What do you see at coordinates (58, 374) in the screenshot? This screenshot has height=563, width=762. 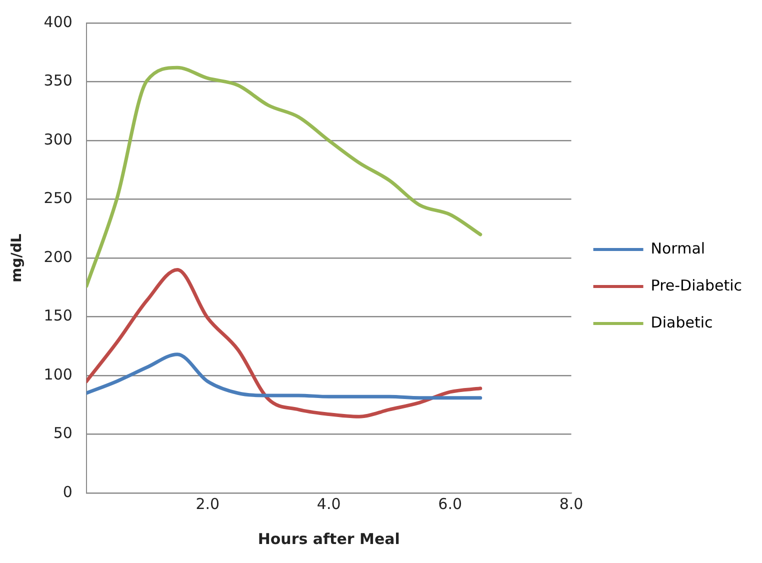 I see `y-tick-label: 100` at bounding box center [58, 374].